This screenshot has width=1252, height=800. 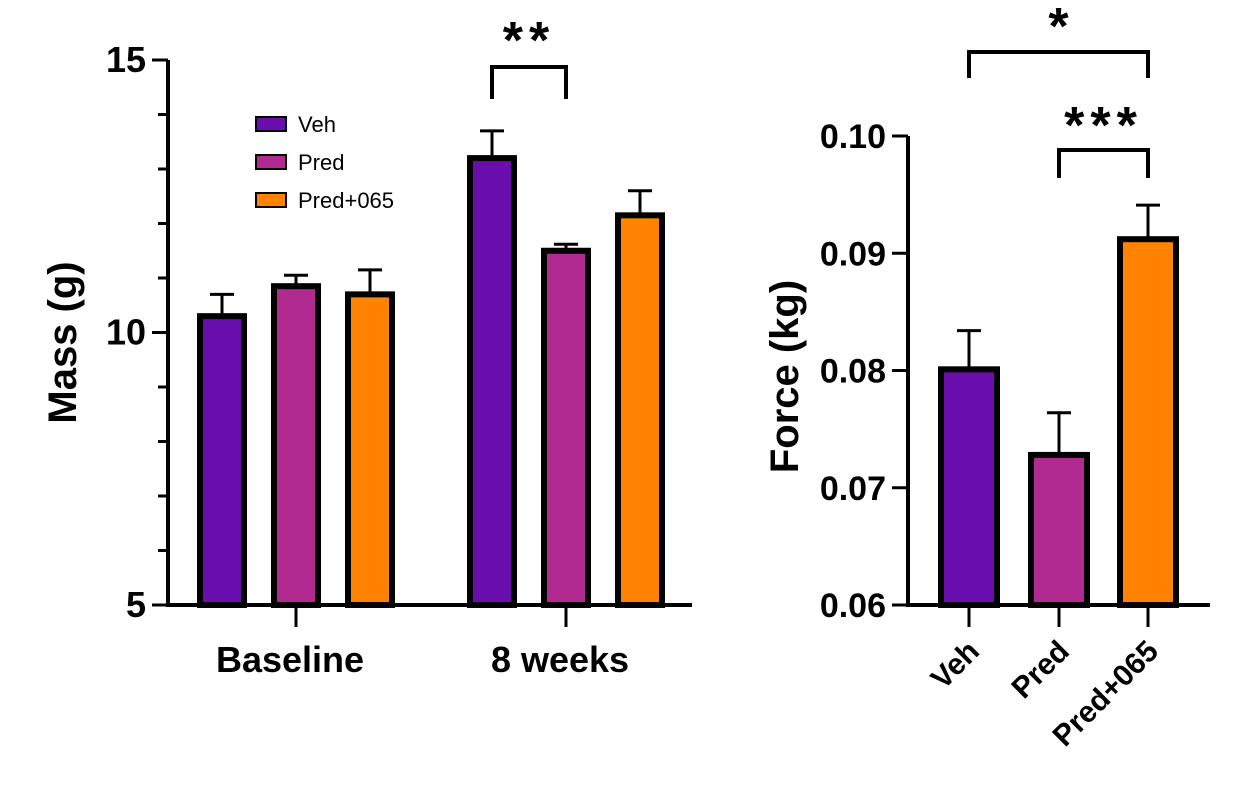 I want to click on x-tick-label: Baseline, so click(x=290, y=659).